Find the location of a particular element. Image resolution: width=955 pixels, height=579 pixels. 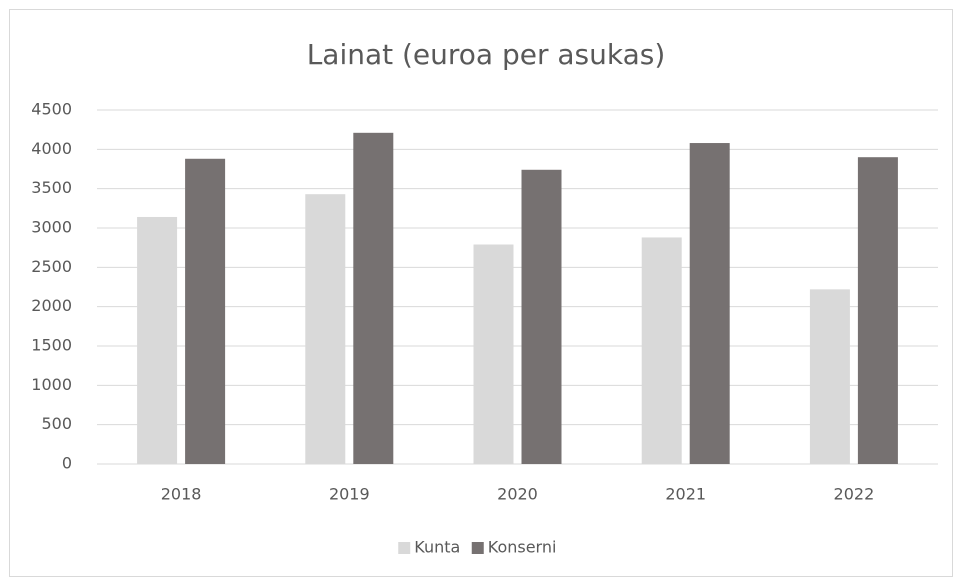

y-tick-label: 3000 is located at coordinates (51, 227).